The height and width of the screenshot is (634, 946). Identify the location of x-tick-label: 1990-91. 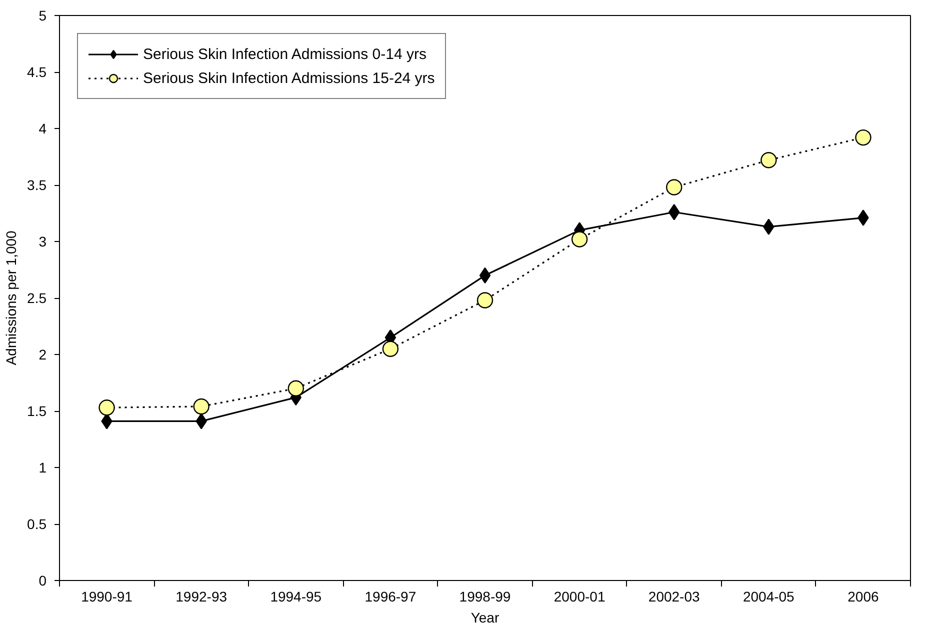
(107, 596).